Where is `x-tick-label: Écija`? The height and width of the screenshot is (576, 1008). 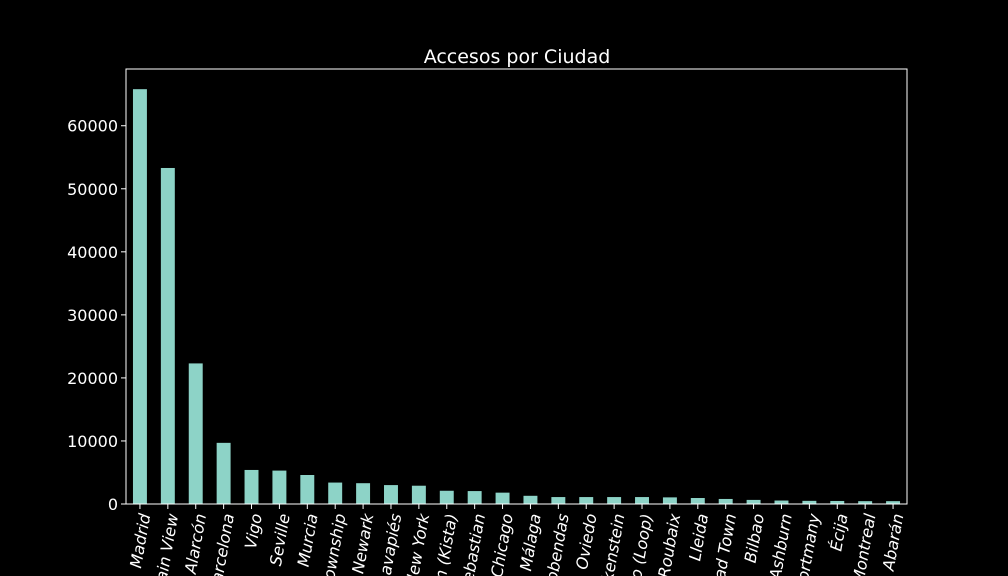 x-tick-label: Écija is located at coordinates (838, 532).